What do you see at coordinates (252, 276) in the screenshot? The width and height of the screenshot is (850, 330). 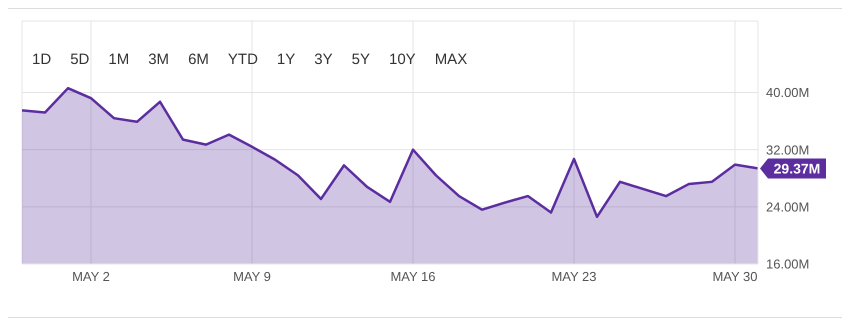 I see `x-tick-label: MAY 9` at bounding box center [252, 276].